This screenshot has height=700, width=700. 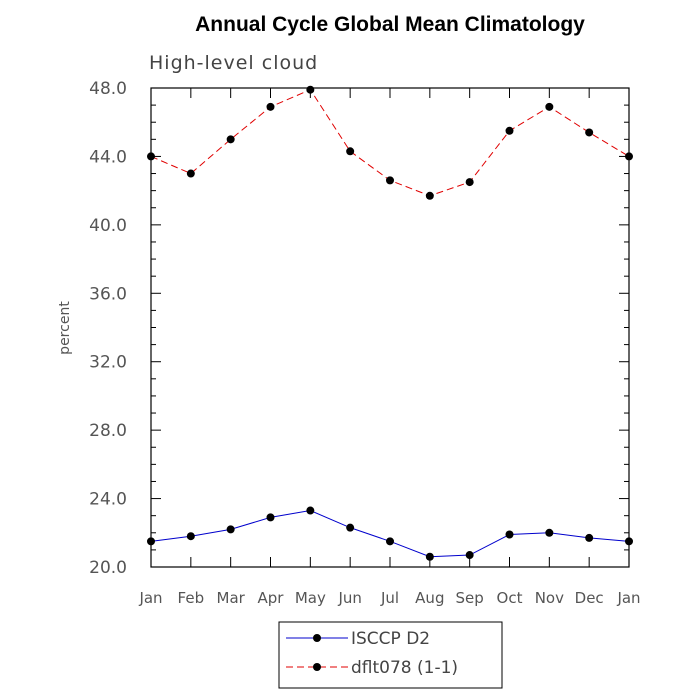 I want to click on x-tick-label: May, so click(x=310, y=598).